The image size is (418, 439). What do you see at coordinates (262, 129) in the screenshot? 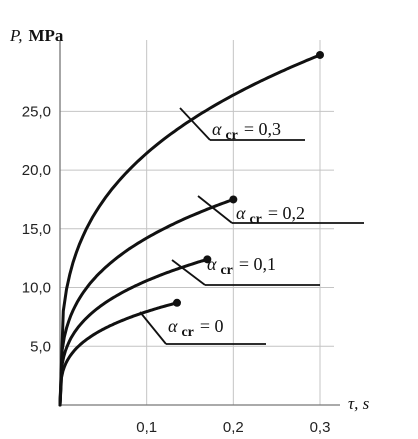
I see `series-label-value-0: = 0,3` at bounding box center [262, 129].